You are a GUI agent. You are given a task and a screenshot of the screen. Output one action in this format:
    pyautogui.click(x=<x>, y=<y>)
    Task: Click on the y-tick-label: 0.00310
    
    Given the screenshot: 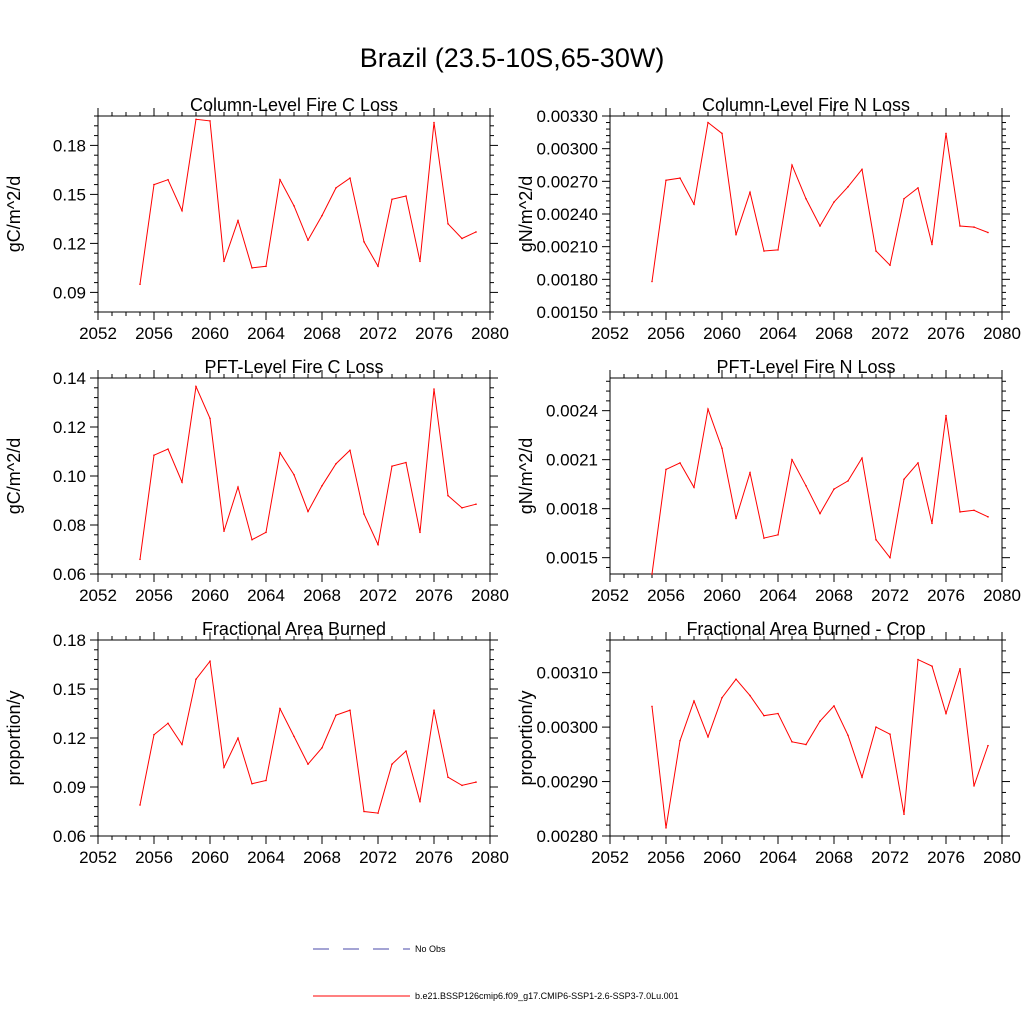 What is the action you would take?
    pyautogui.click(x=567, y=673)
    